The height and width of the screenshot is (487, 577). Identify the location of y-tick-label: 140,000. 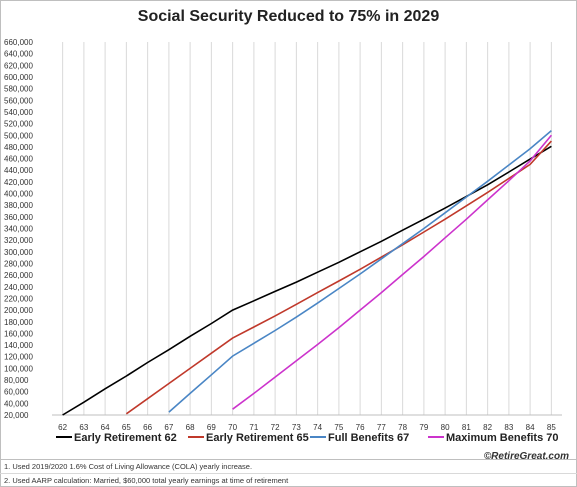
(18, 345).